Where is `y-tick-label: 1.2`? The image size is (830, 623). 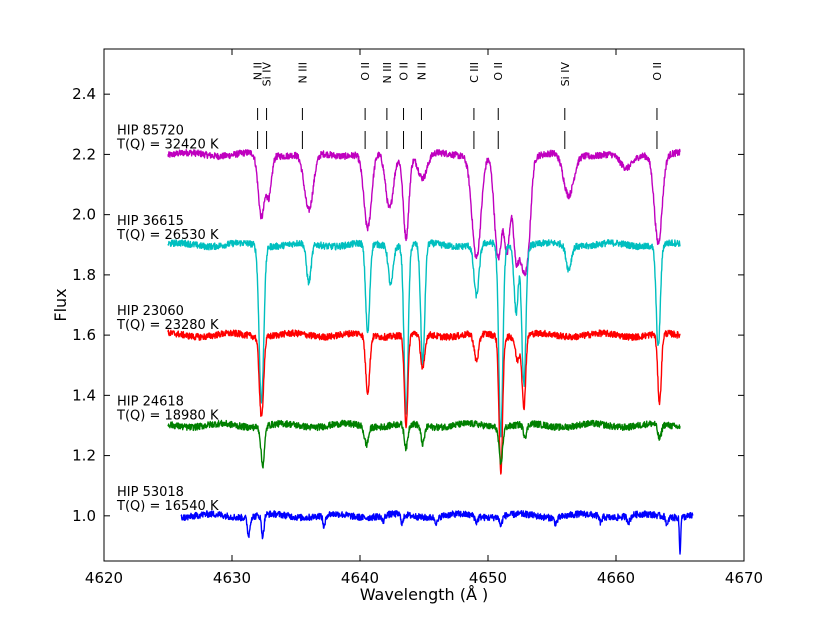
y-tick-label: 1.2 is located at coordinates (84, 456).